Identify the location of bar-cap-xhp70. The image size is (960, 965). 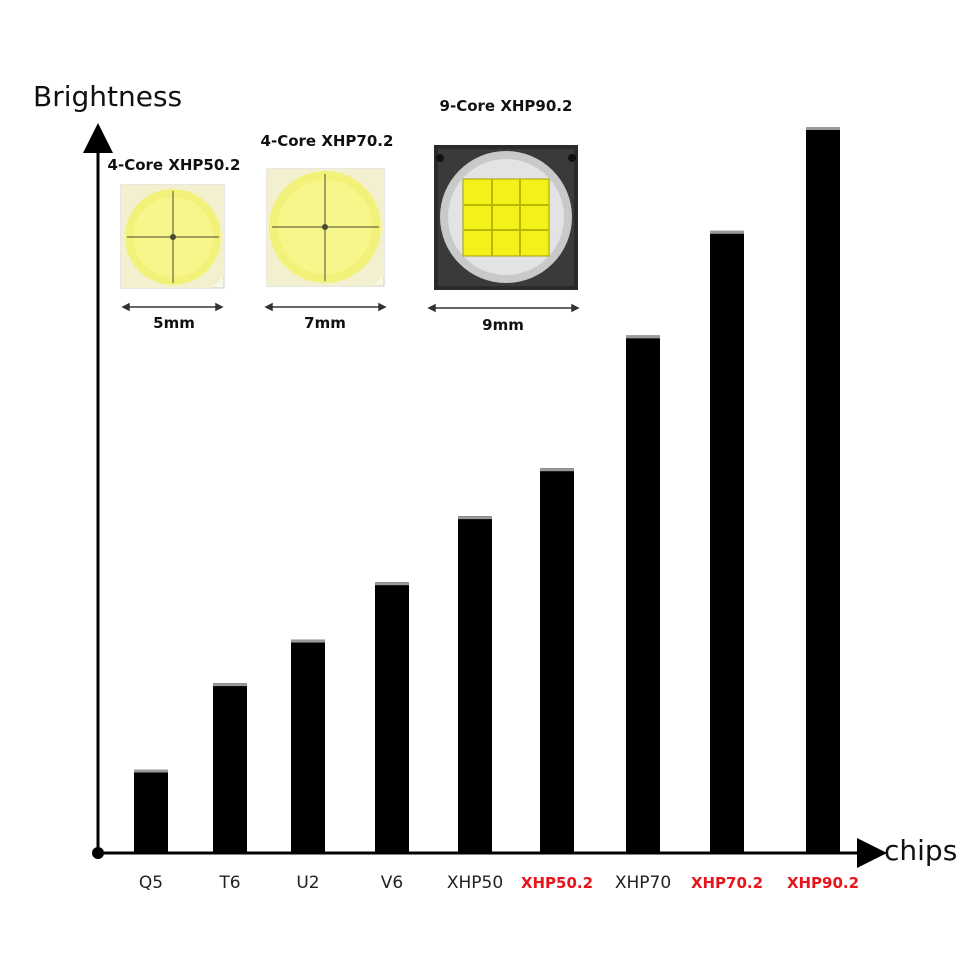
(643, 337).